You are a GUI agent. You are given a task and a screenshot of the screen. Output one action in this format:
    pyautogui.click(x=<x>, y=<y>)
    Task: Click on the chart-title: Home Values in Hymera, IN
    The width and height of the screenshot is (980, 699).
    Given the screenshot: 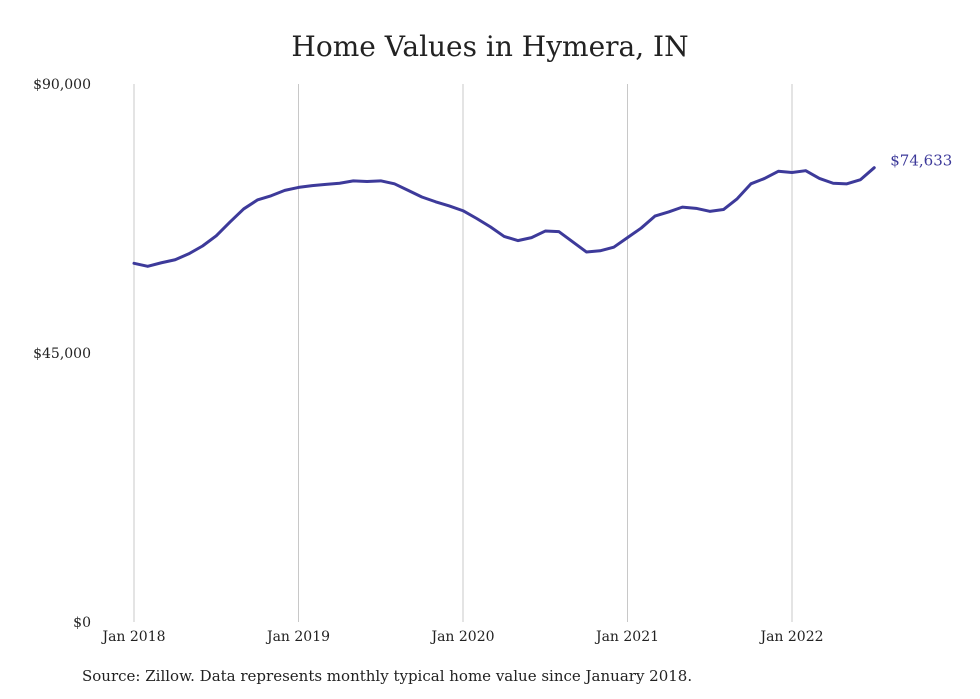 What is the action you would take?
    pyautogui.click(x=490, y=46)
    